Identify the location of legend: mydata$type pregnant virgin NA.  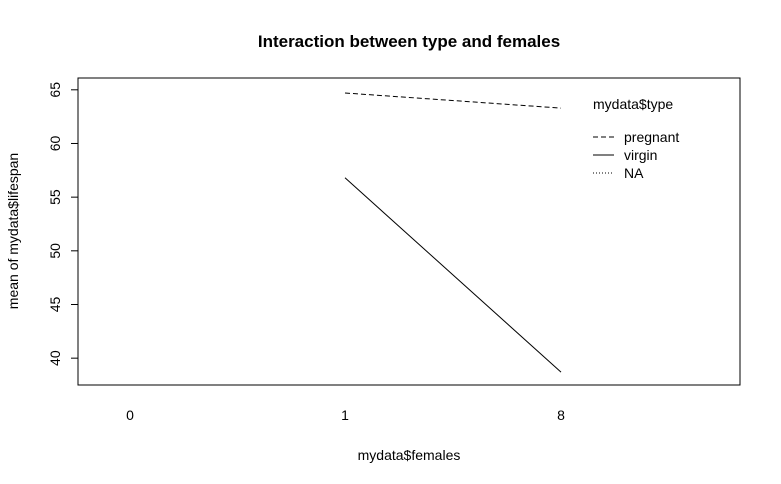
(636, 138).